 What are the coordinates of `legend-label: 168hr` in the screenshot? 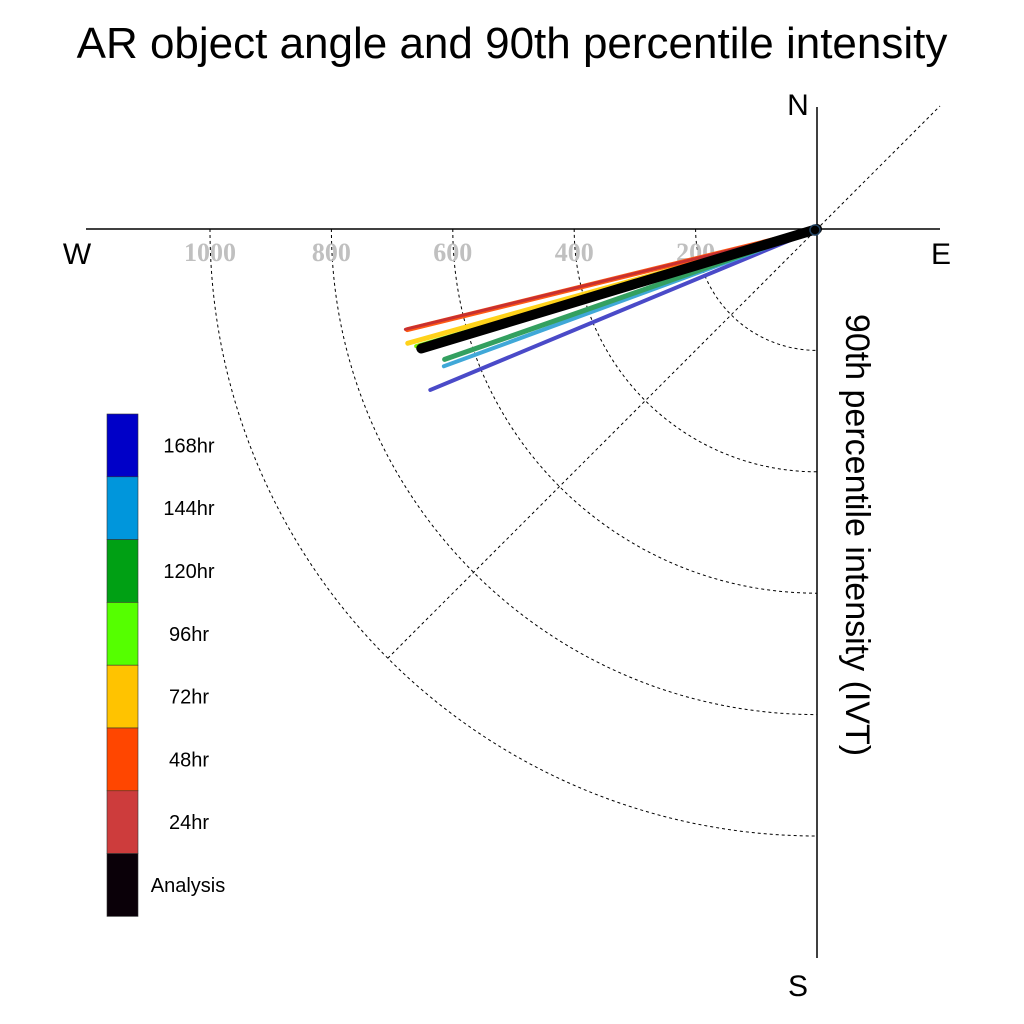 It's located at (188, 446).